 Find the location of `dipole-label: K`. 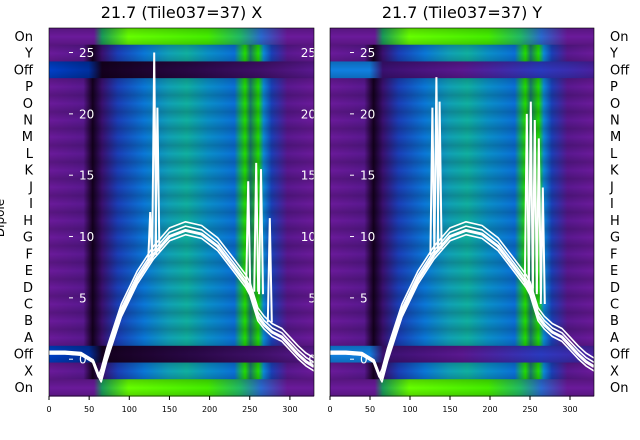

dipole-label: K is located at coordinates (28, 171).